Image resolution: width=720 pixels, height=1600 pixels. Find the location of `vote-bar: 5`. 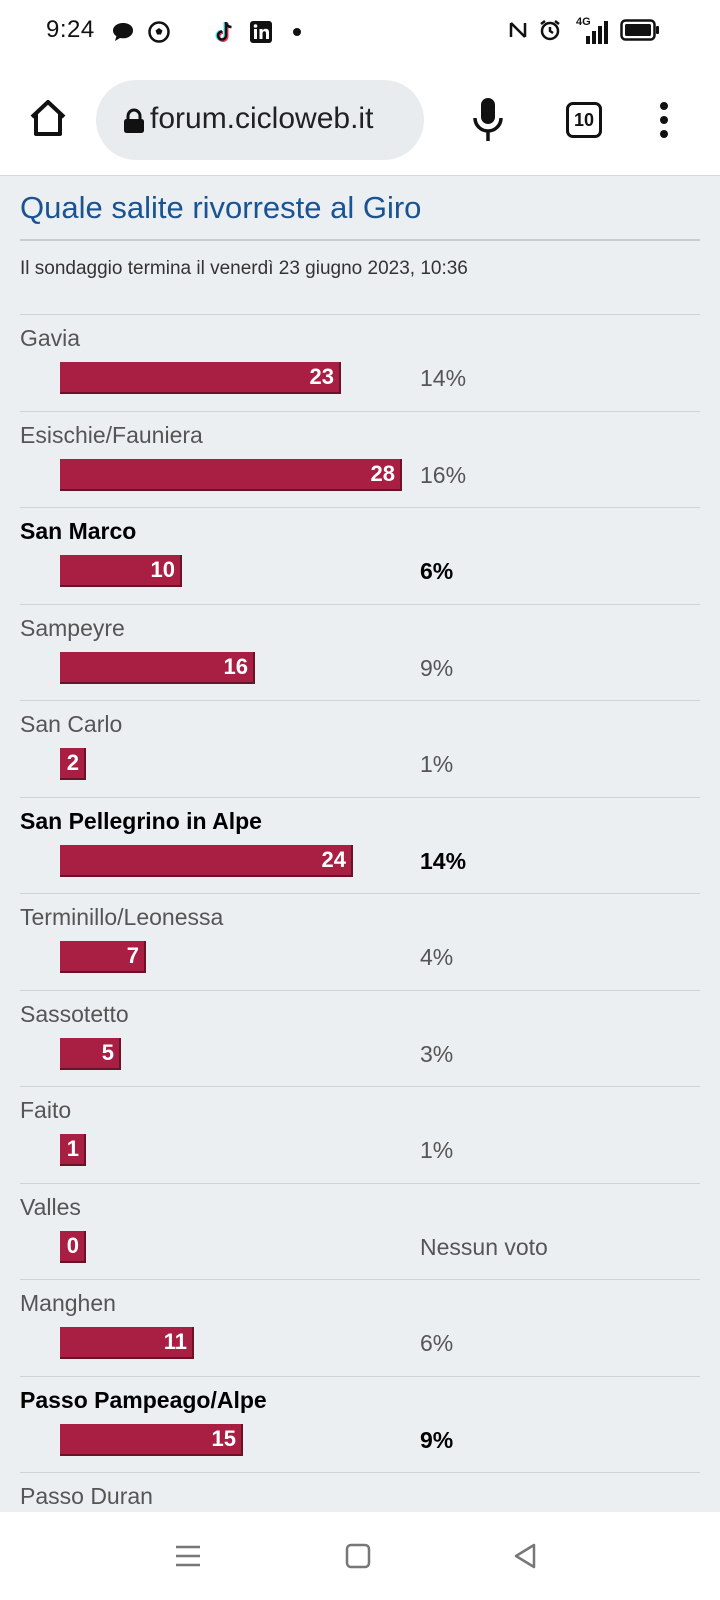

vote-bar: 5 is located at coordinates (90, 1053).